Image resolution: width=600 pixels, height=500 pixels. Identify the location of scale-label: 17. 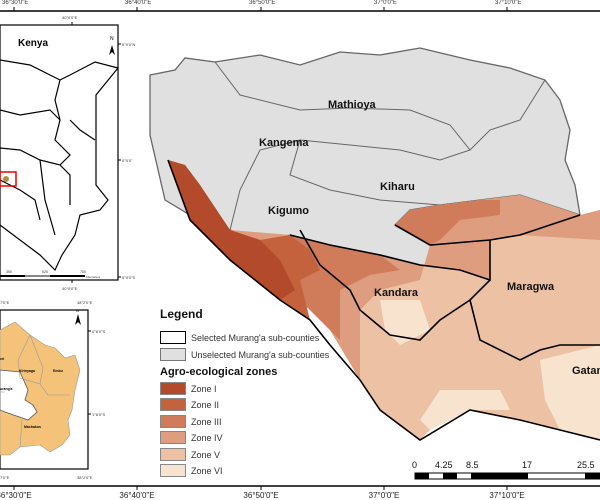
(527, 465).